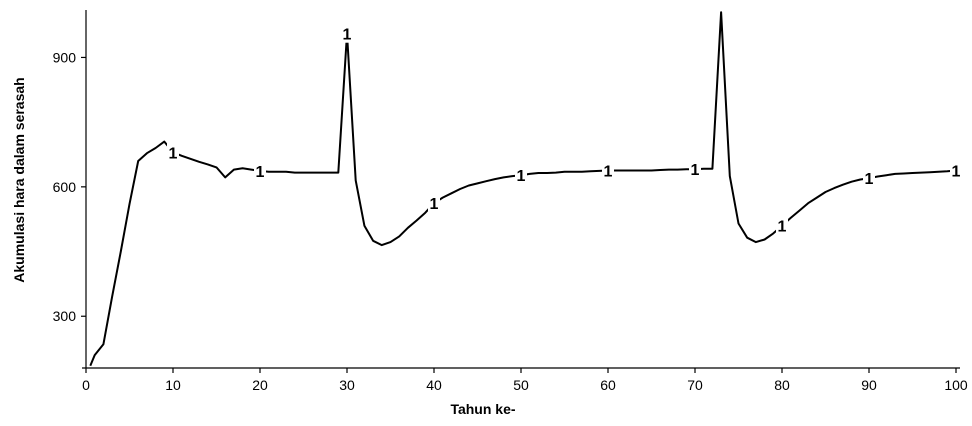  What do you see at coordinates (608, 385) in the screenshot?
I see `x-tick-label: 60` at bounding box center [608, 385].